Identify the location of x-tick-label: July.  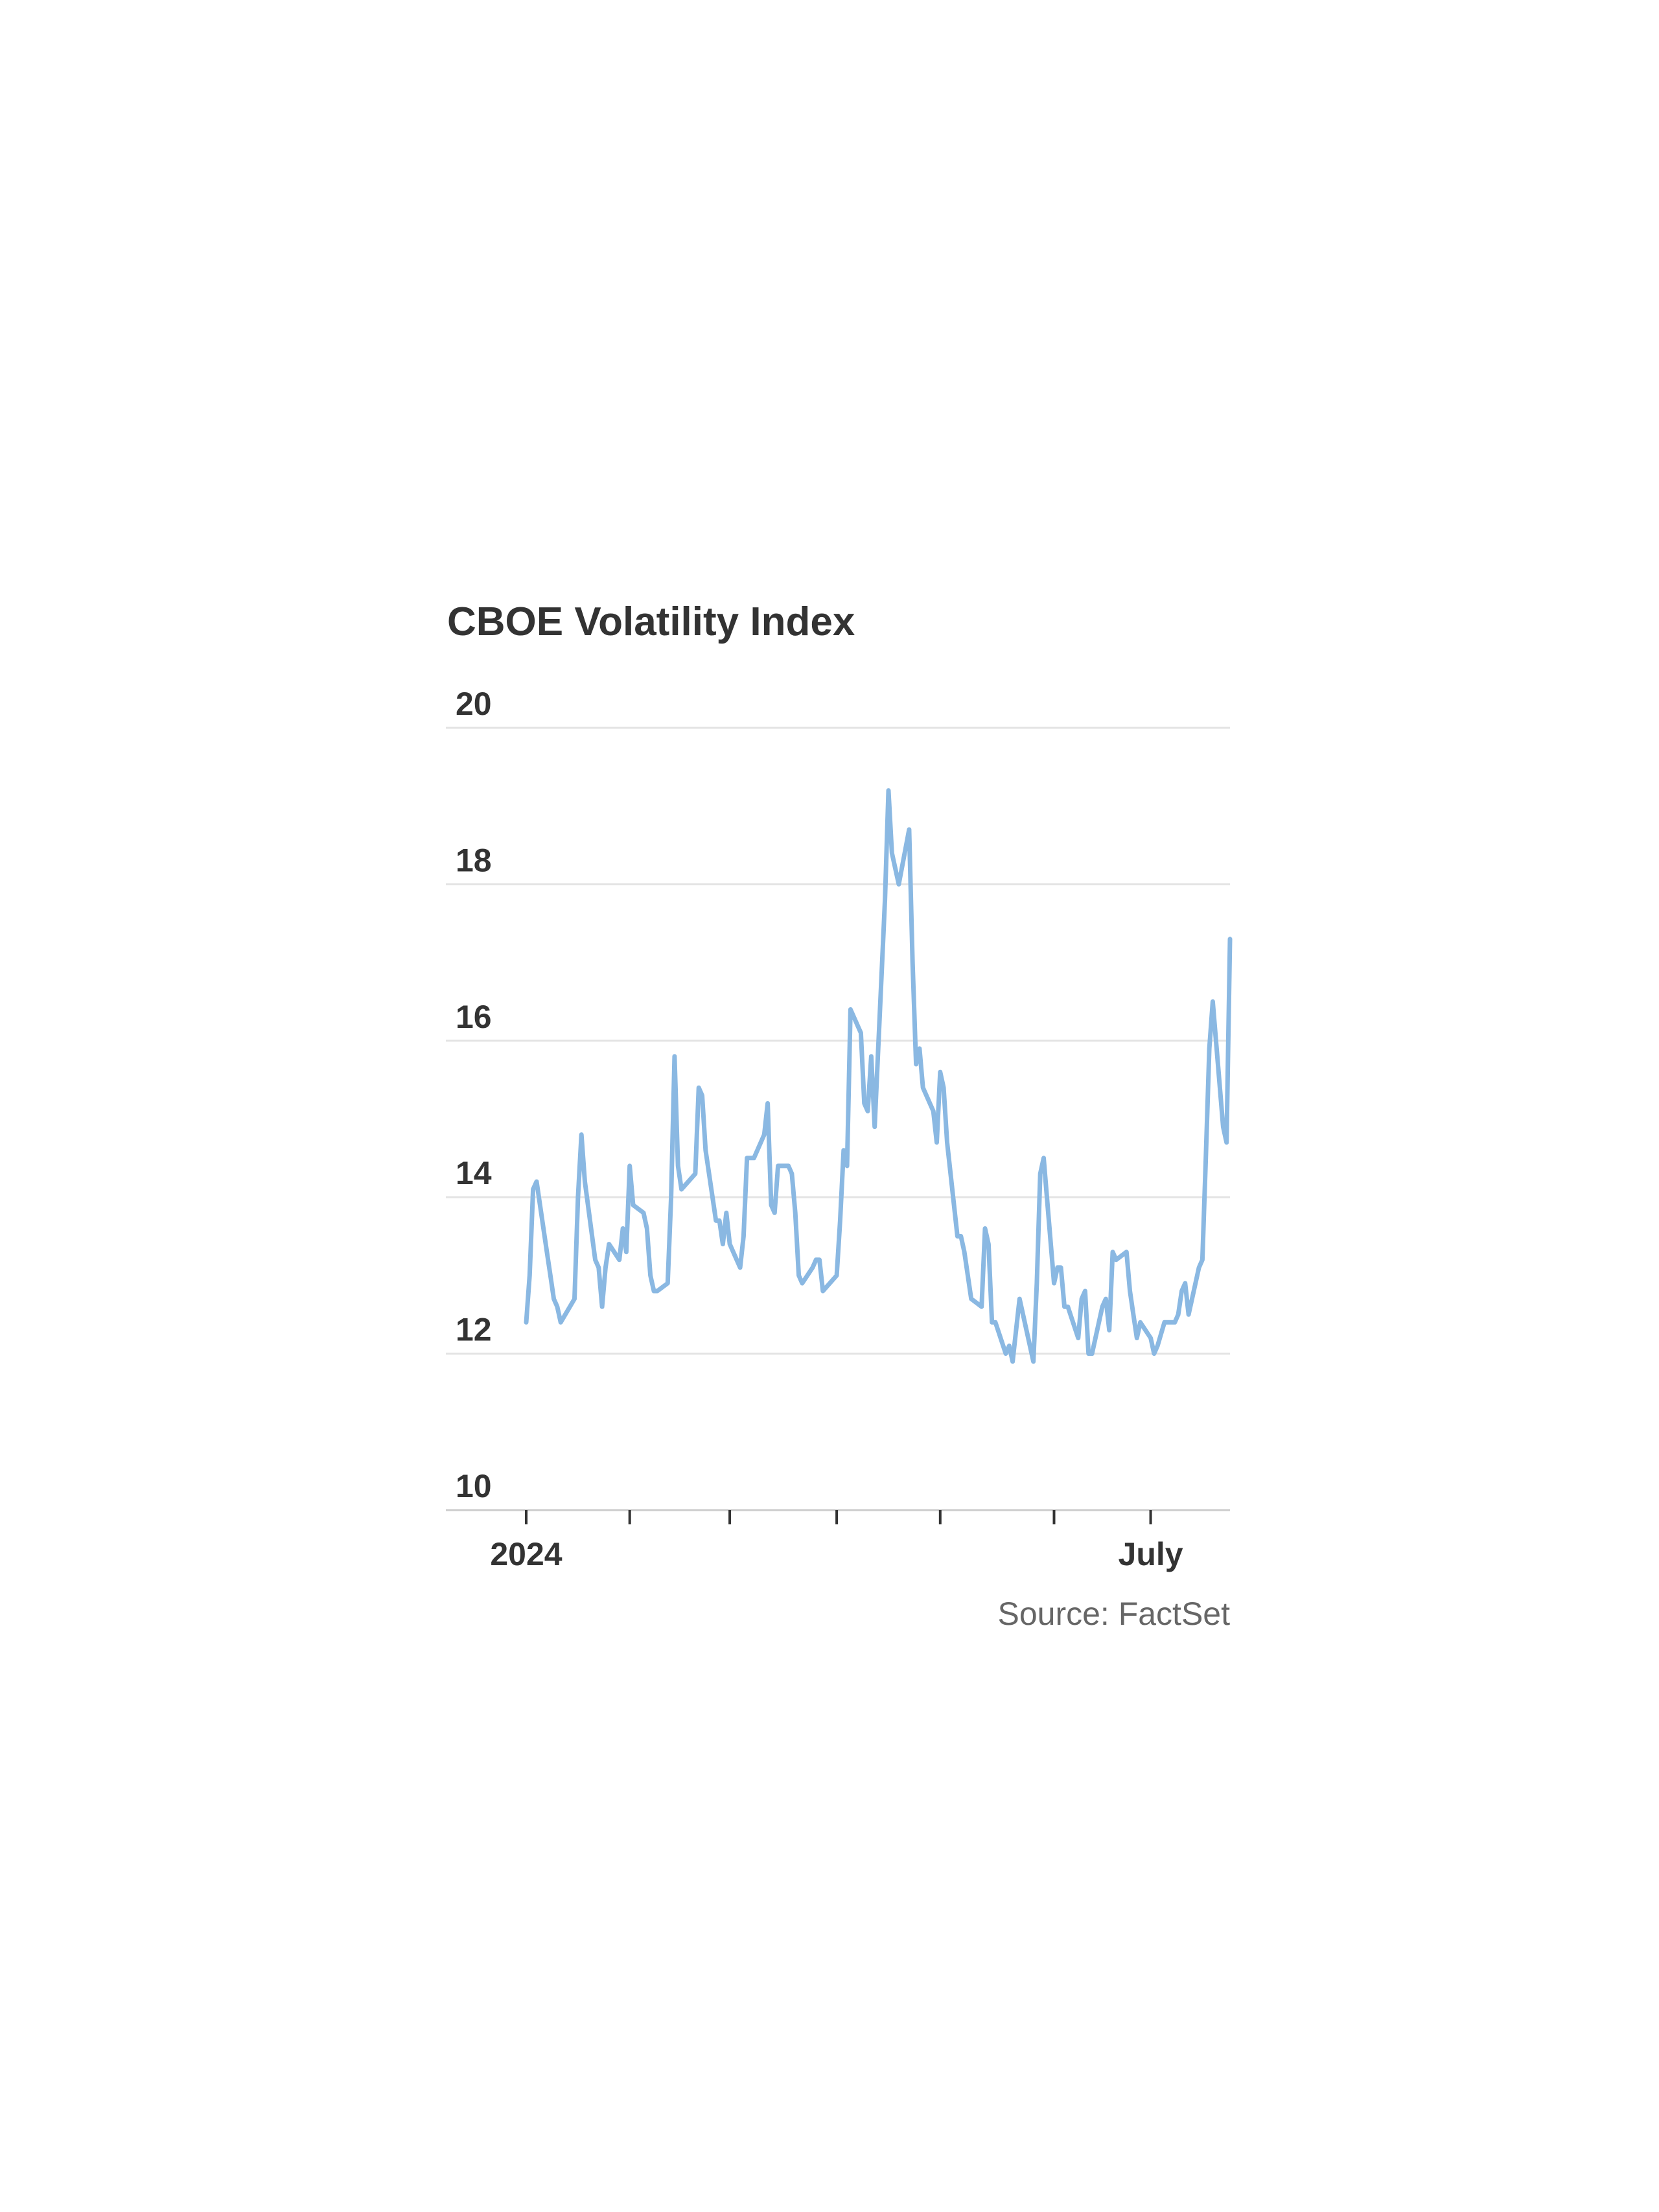
(1151, 1554).